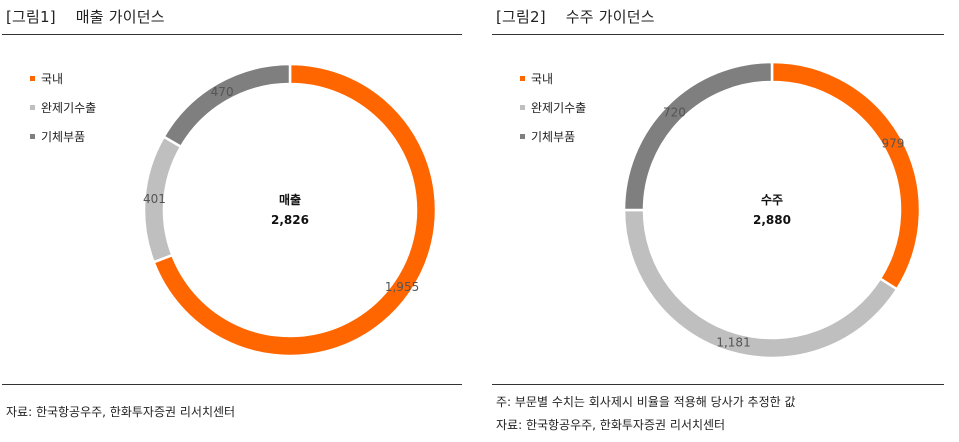 This screenshot has width=959, height=442. What do you see at coordinates (154, 199) in the screenshot?
I see `slice-value-label: 401` at bounding box center [154, 199].